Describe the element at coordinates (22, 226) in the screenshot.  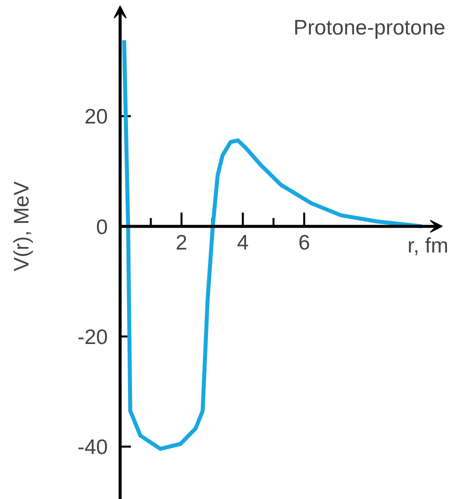
I see `y-axis-title: V(r), MeV` at that location.